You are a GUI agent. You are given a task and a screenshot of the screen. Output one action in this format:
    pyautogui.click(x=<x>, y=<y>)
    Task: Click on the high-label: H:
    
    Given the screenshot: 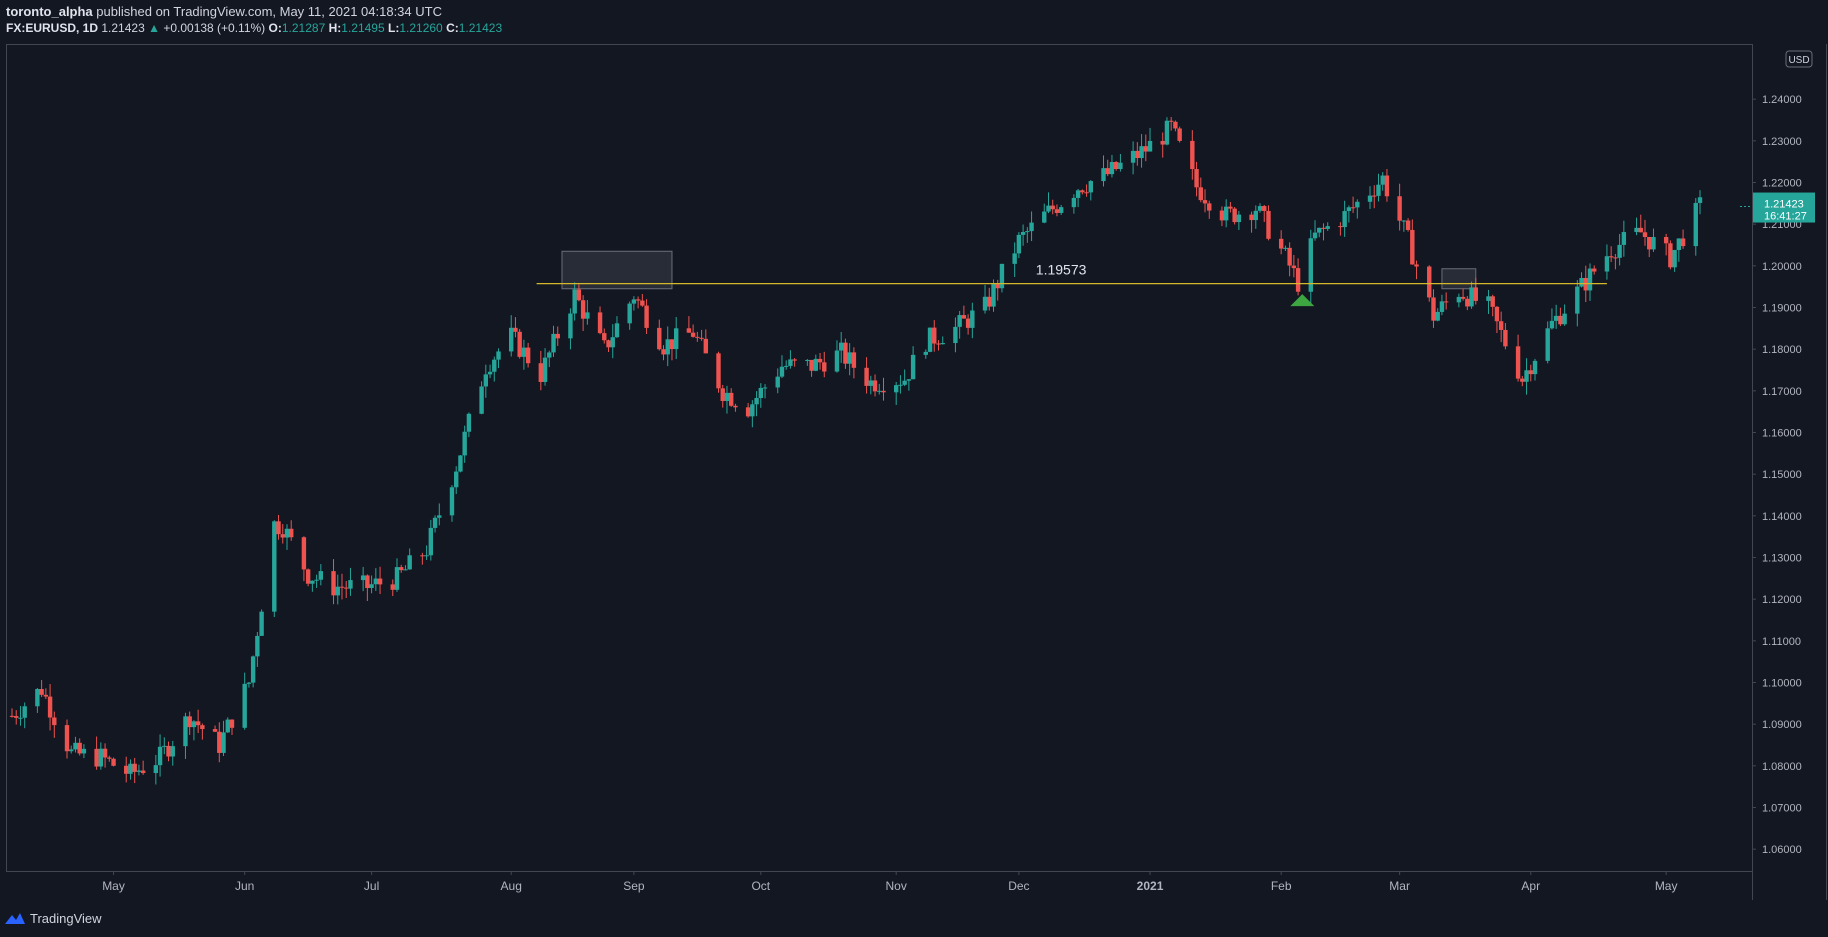 What is the action you would take?
    pyautogui.click(x=335, y=28)
    